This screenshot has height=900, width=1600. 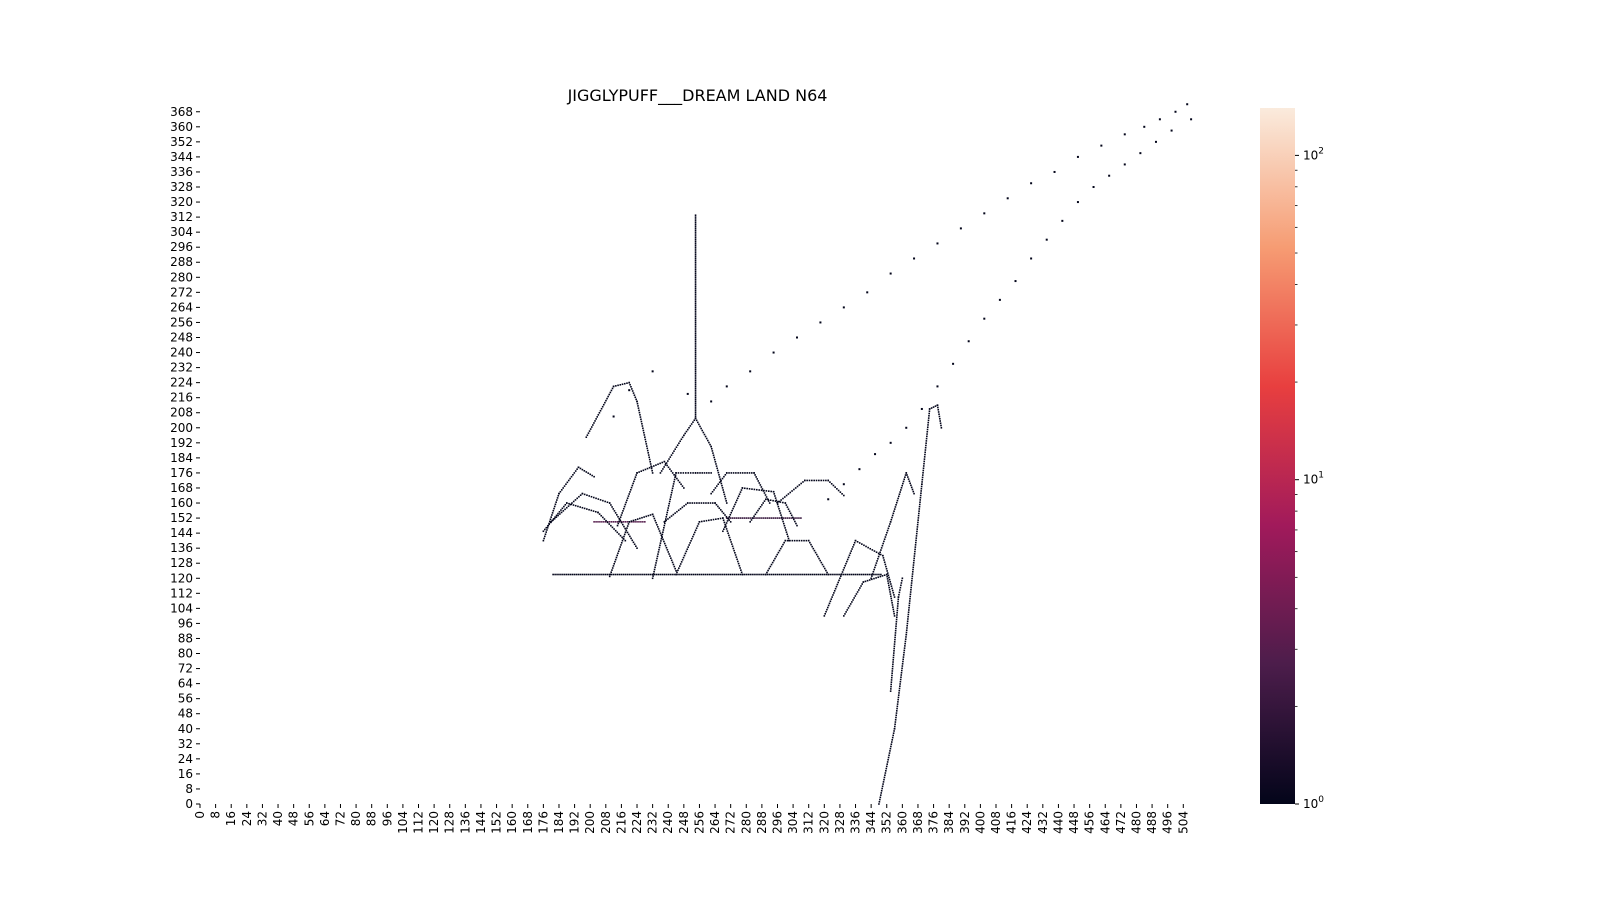 What do you see at coordinates (325, 818) in the screenshot?
I see `x-tick-label: 64` at bounding box center [325, 818].